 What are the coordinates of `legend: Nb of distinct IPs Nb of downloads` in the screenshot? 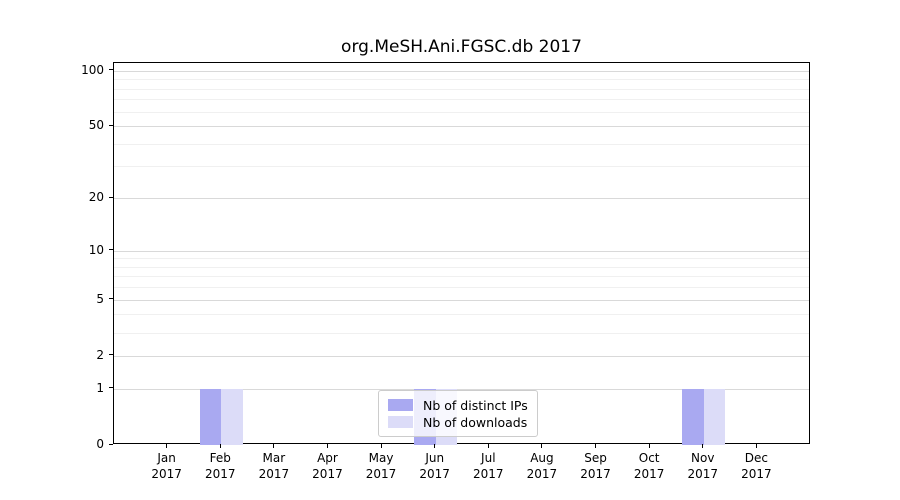 It's located at (458, 413).